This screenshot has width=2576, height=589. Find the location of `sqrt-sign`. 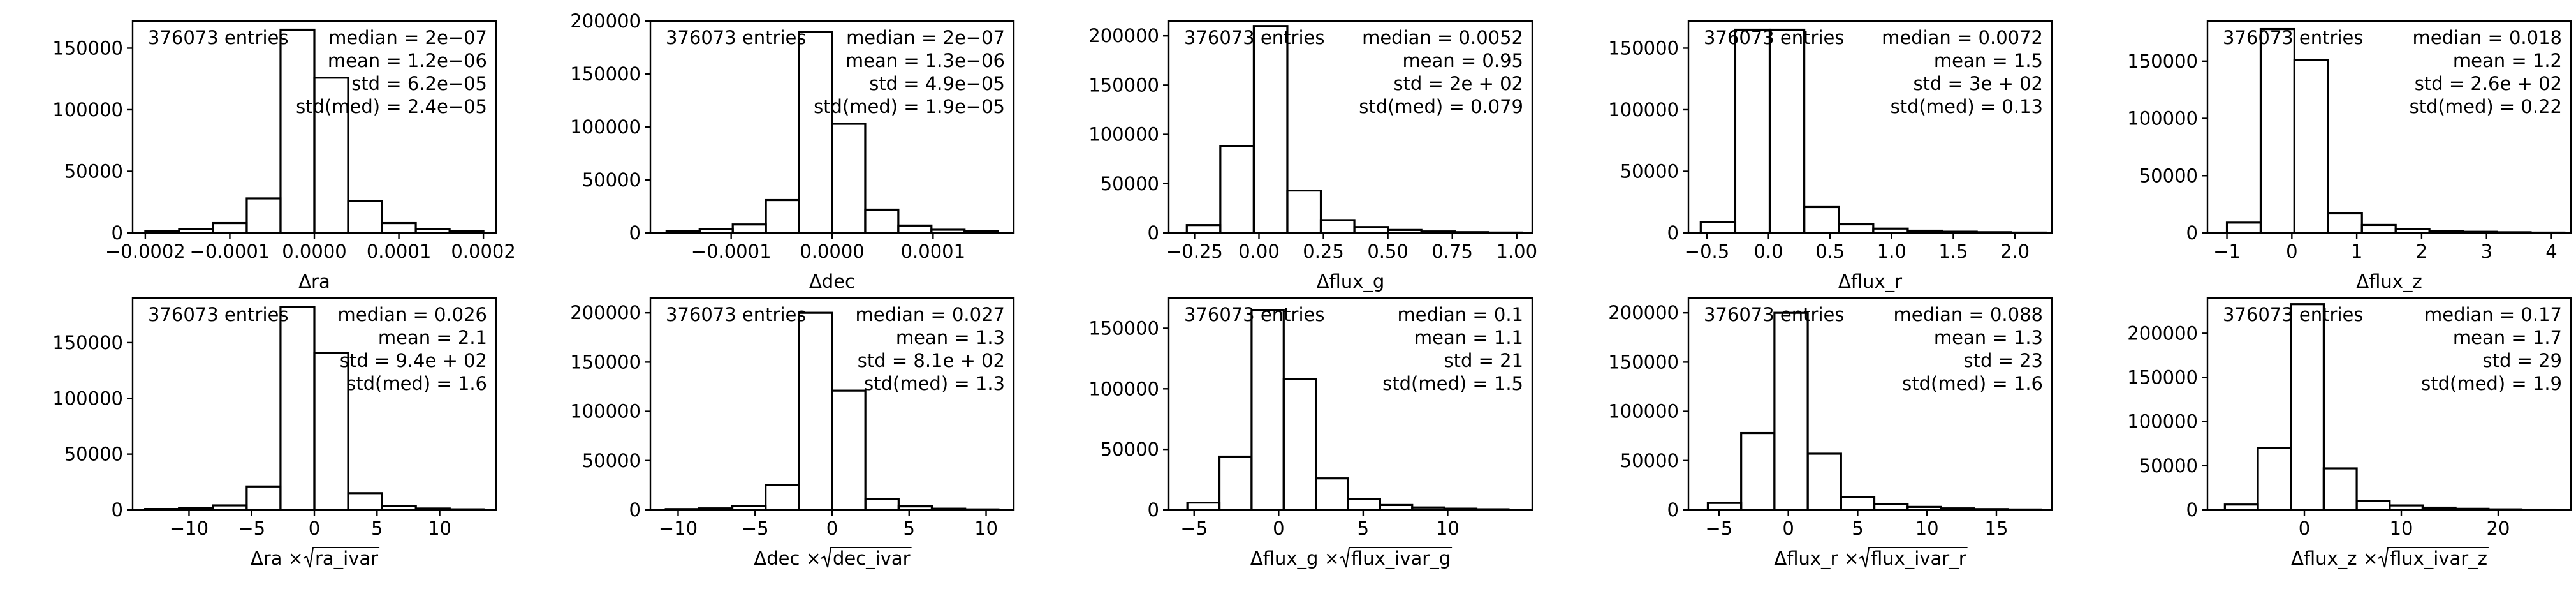

sqrt-sign is located at coordinates (1913, 557).